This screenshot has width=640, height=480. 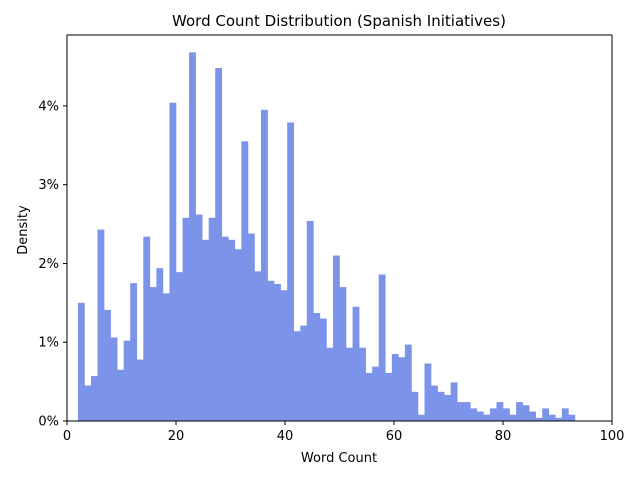 What do you see at coordinates (48, 185) in the screenshot?
I see `y-tick-label: 3%` at bounding box center [48, 185].